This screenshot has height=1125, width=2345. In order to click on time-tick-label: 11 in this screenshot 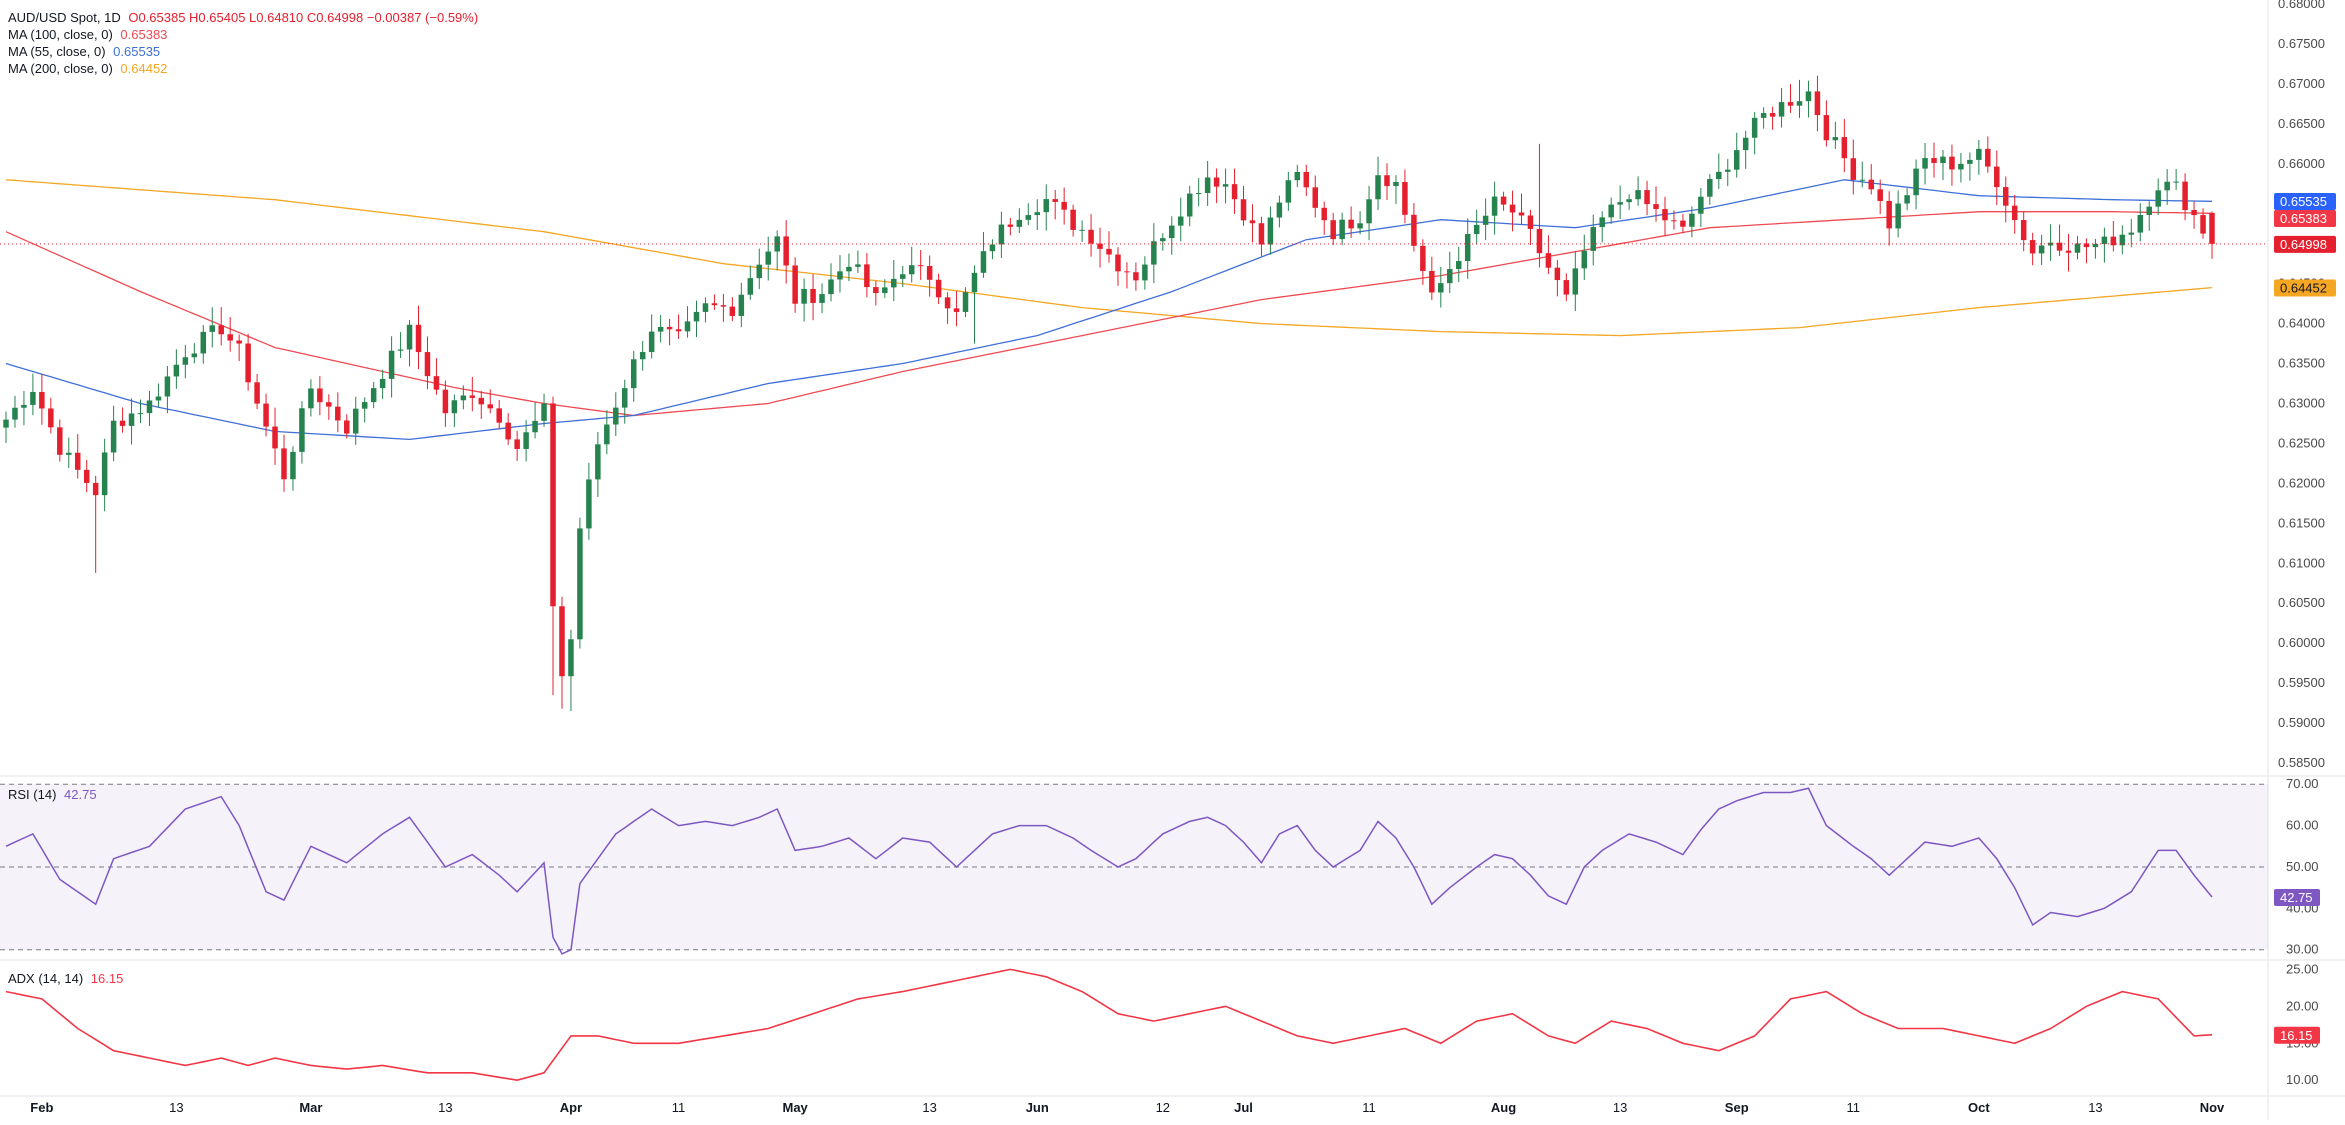, I will do `click(1369, 1107)`.